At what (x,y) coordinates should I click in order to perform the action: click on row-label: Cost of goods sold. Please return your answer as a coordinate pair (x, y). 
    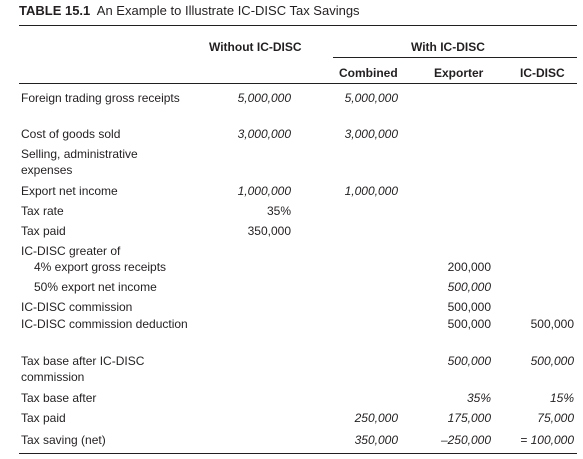
    Looking at the image, I should click on (71, 134).